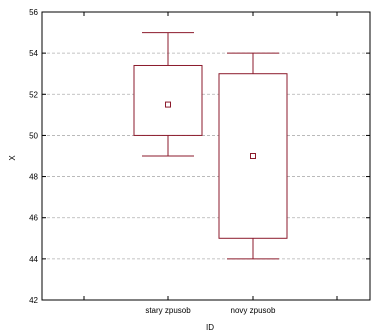  I want to click on box-rect, so click(168, 100).